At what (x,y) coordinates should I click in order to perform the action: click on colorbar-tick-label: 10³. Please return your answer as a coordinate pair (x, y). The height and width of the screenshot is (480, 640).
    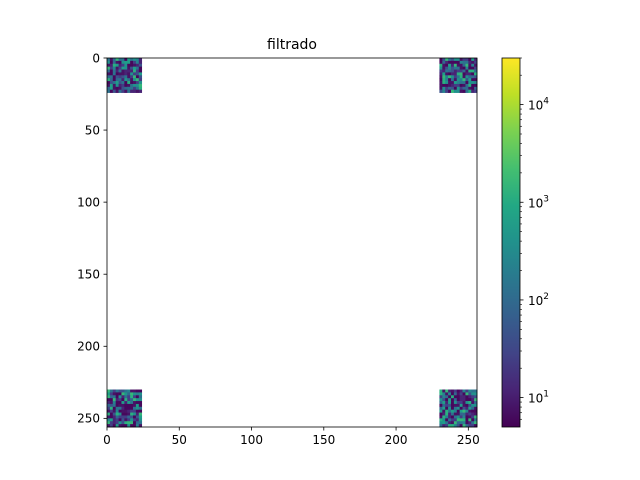
    Looking at the image, I should click on (538, 202).